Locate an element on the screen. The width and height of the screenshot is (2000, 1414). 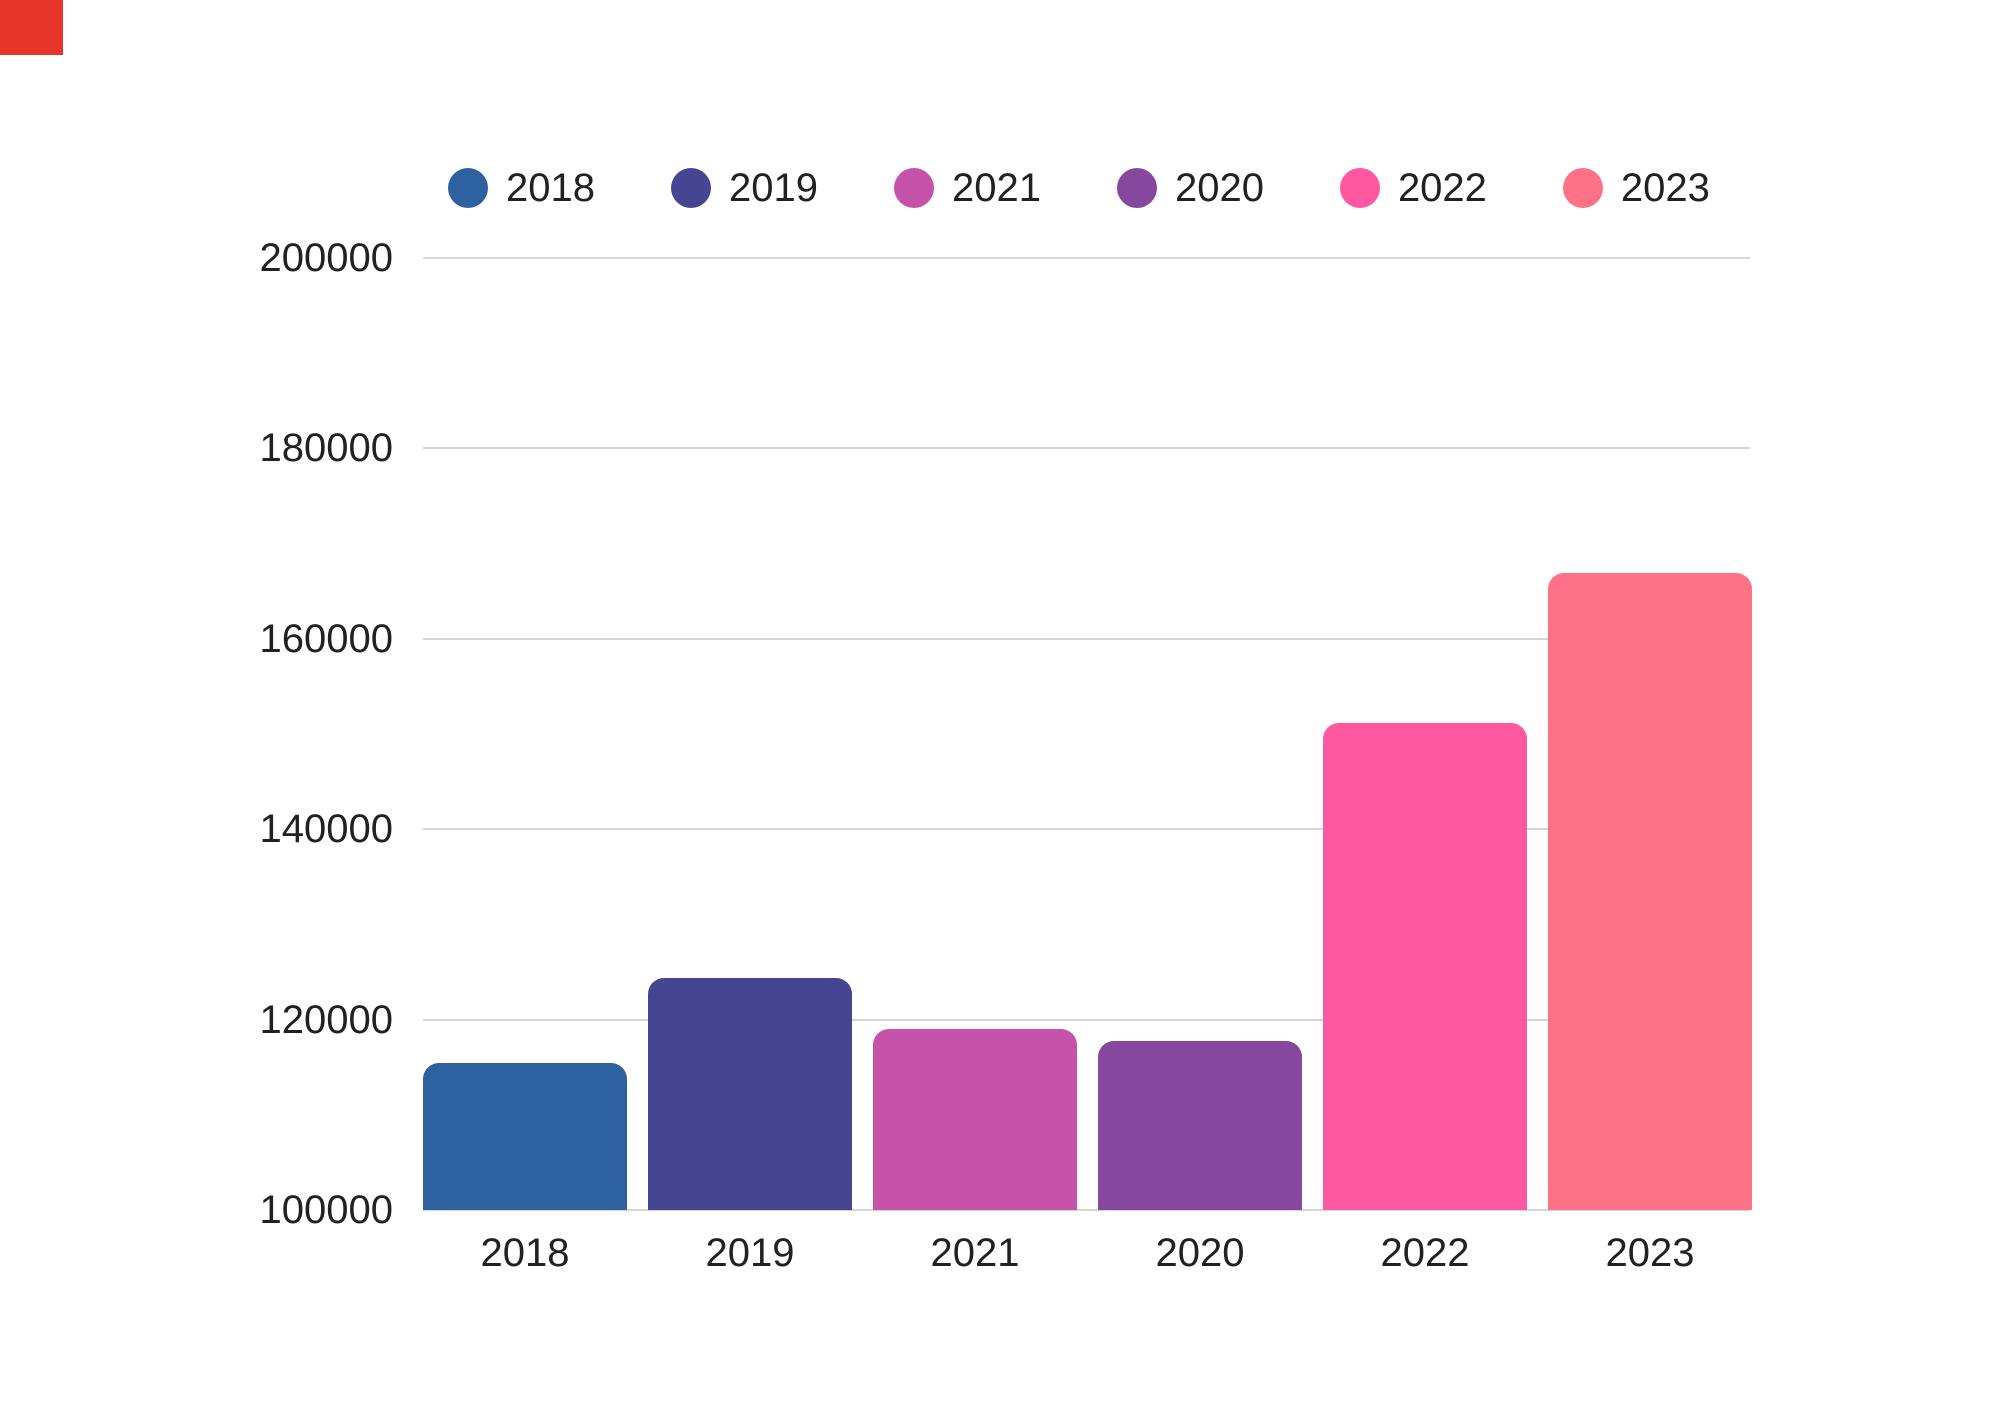
legend-label: 2023 is located at coordinates (1665, 188).